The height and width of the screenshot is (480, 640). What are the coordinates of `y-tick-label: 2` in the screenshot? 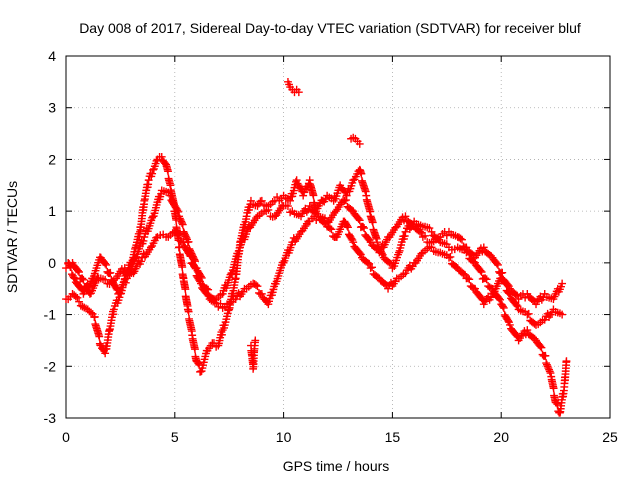 It's located at (52, 159).